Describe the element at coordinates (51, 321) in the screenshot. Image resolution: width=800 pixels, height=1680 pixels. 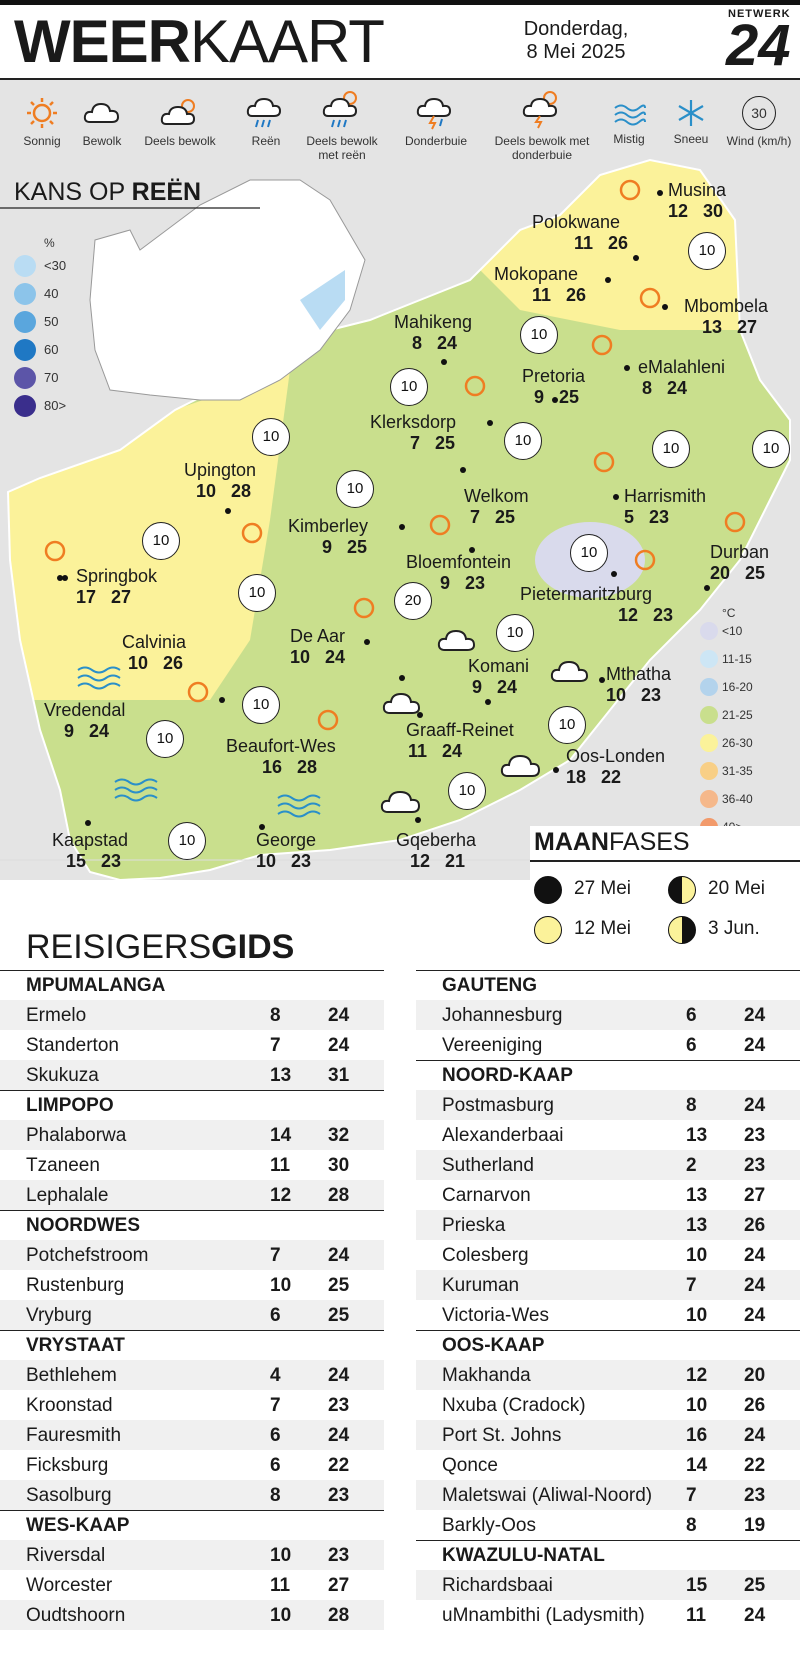
I see `rain-label: 50` at that location.